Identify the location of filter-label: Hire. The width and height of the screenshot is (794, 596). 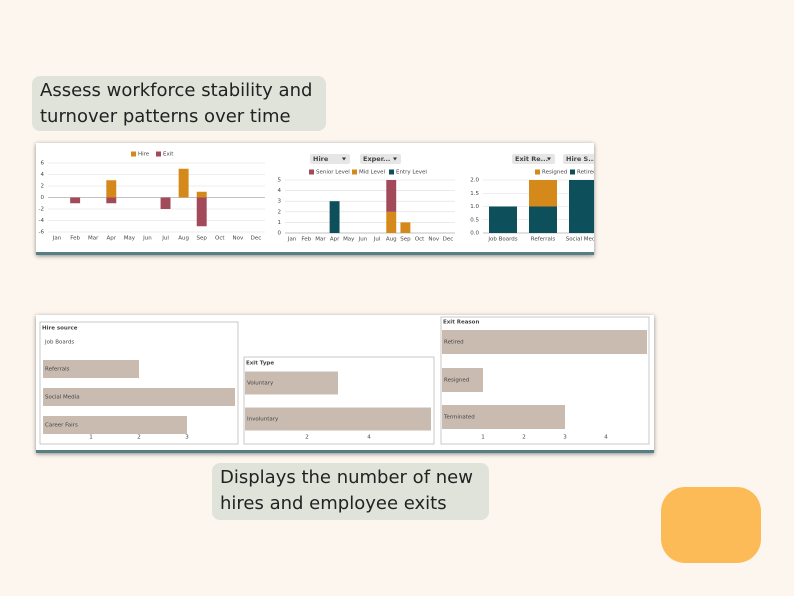
(321, 159).